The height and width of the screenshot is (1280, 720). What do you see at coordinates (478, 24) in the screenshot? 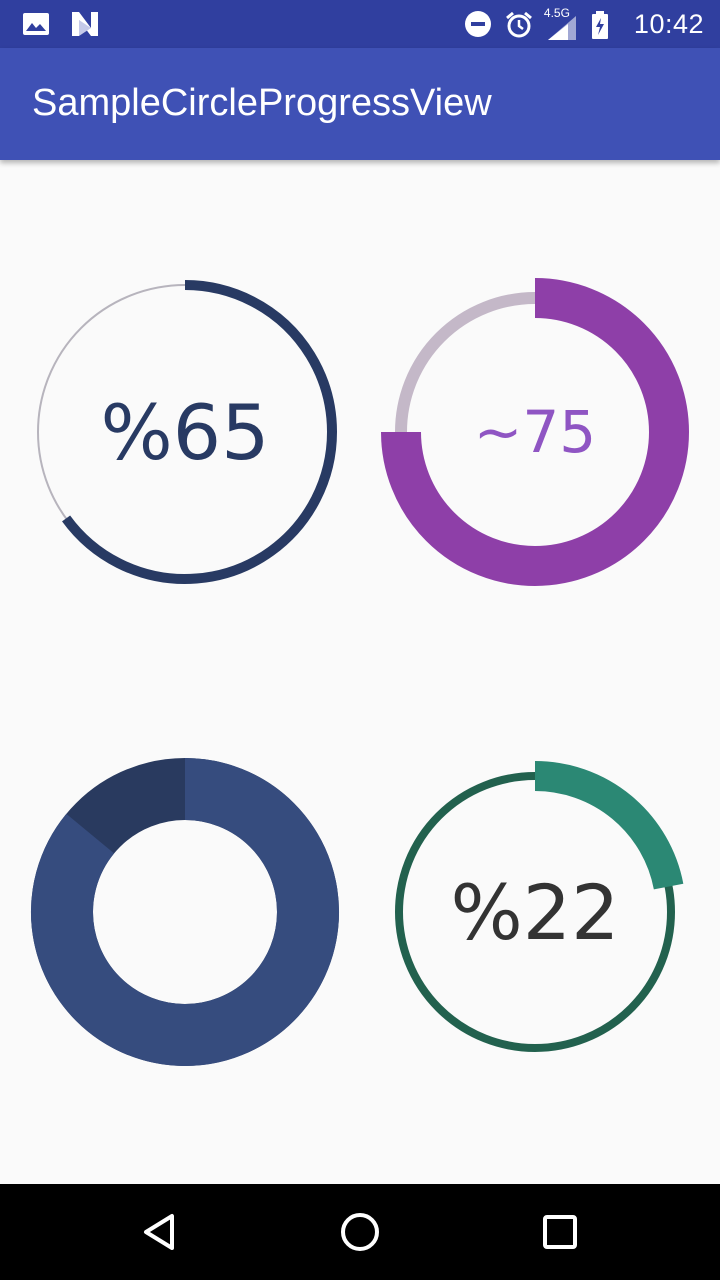
I see `do-not-disturb-icon` at bounding box center [478, 24].